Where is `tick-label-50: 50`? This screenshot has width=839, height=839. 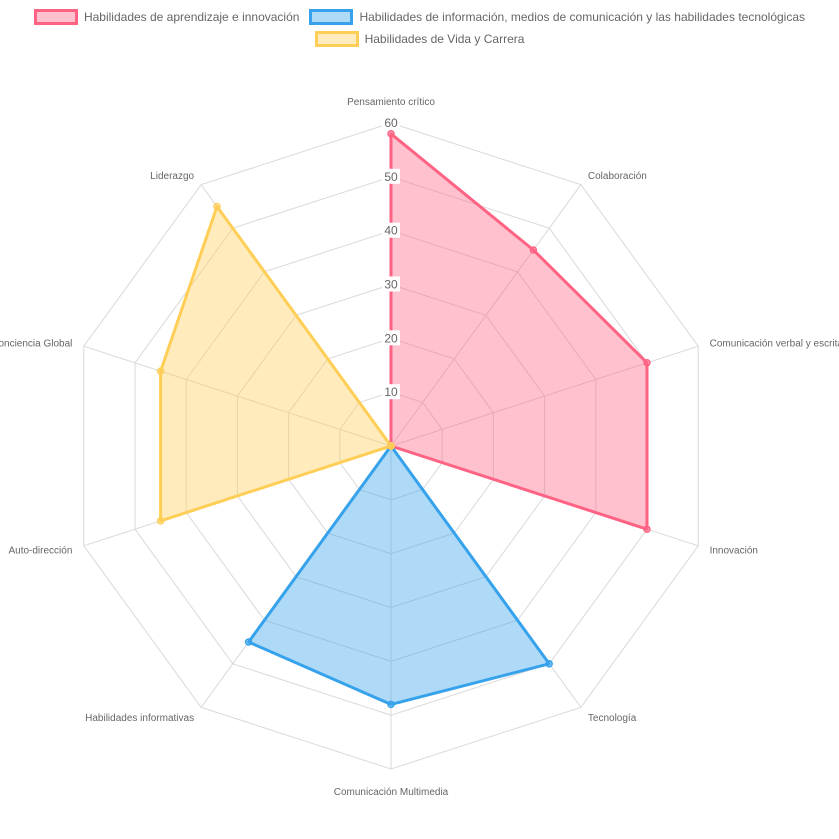
tick-label-50: 50 is located at coordinates (391, 177).